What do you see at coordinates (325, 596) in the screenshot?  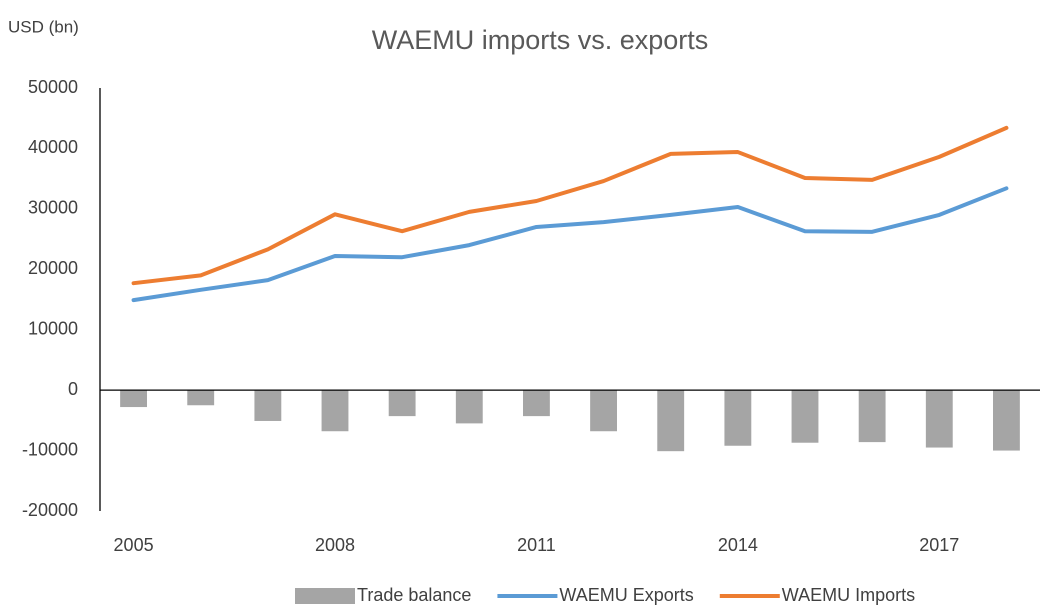 I see `legend-swatch` at bounding box center [325, 596].